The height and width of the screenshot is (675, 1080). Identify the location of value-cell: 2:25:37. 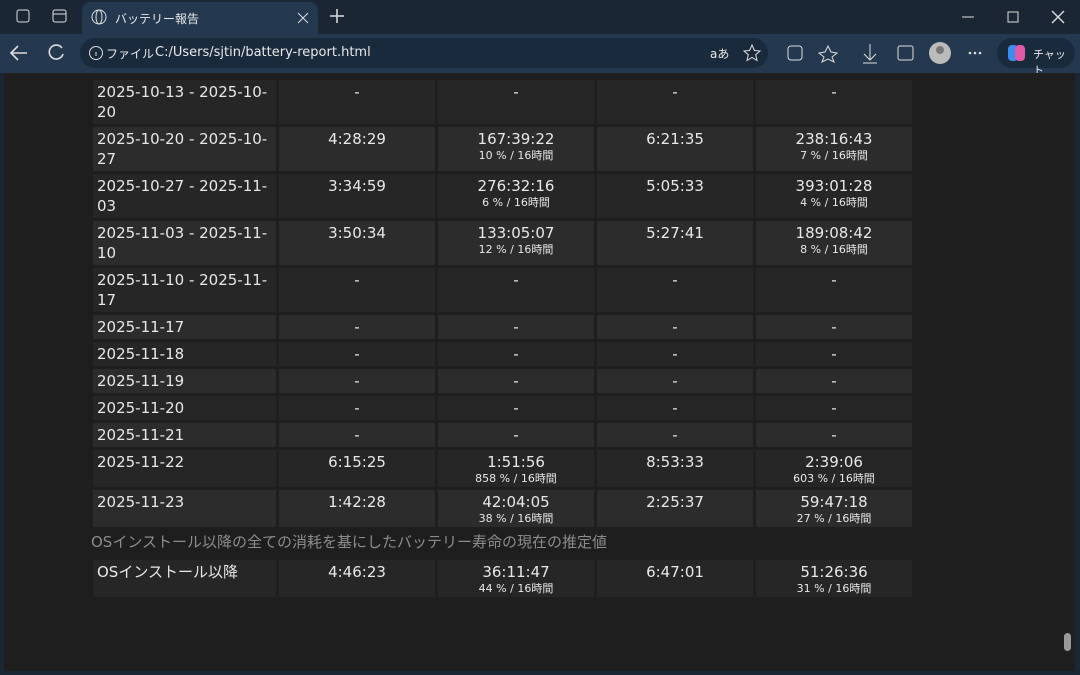
(675, 508).